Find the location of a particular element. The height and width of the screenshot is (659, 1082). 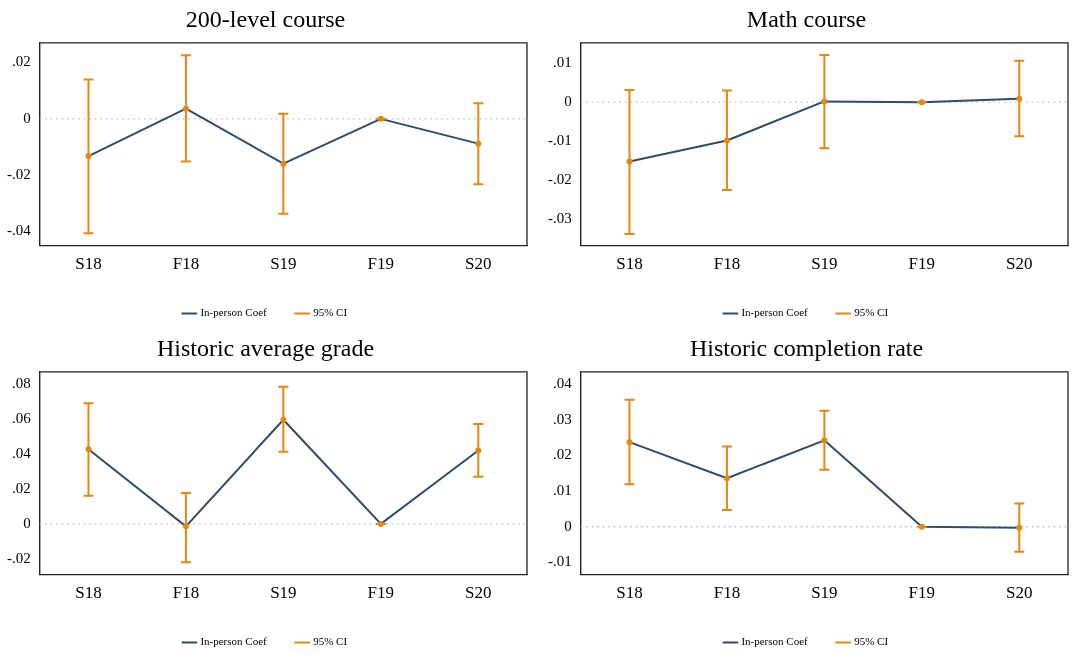

y-tick-label: .06 is located at coordinates (22, 417).